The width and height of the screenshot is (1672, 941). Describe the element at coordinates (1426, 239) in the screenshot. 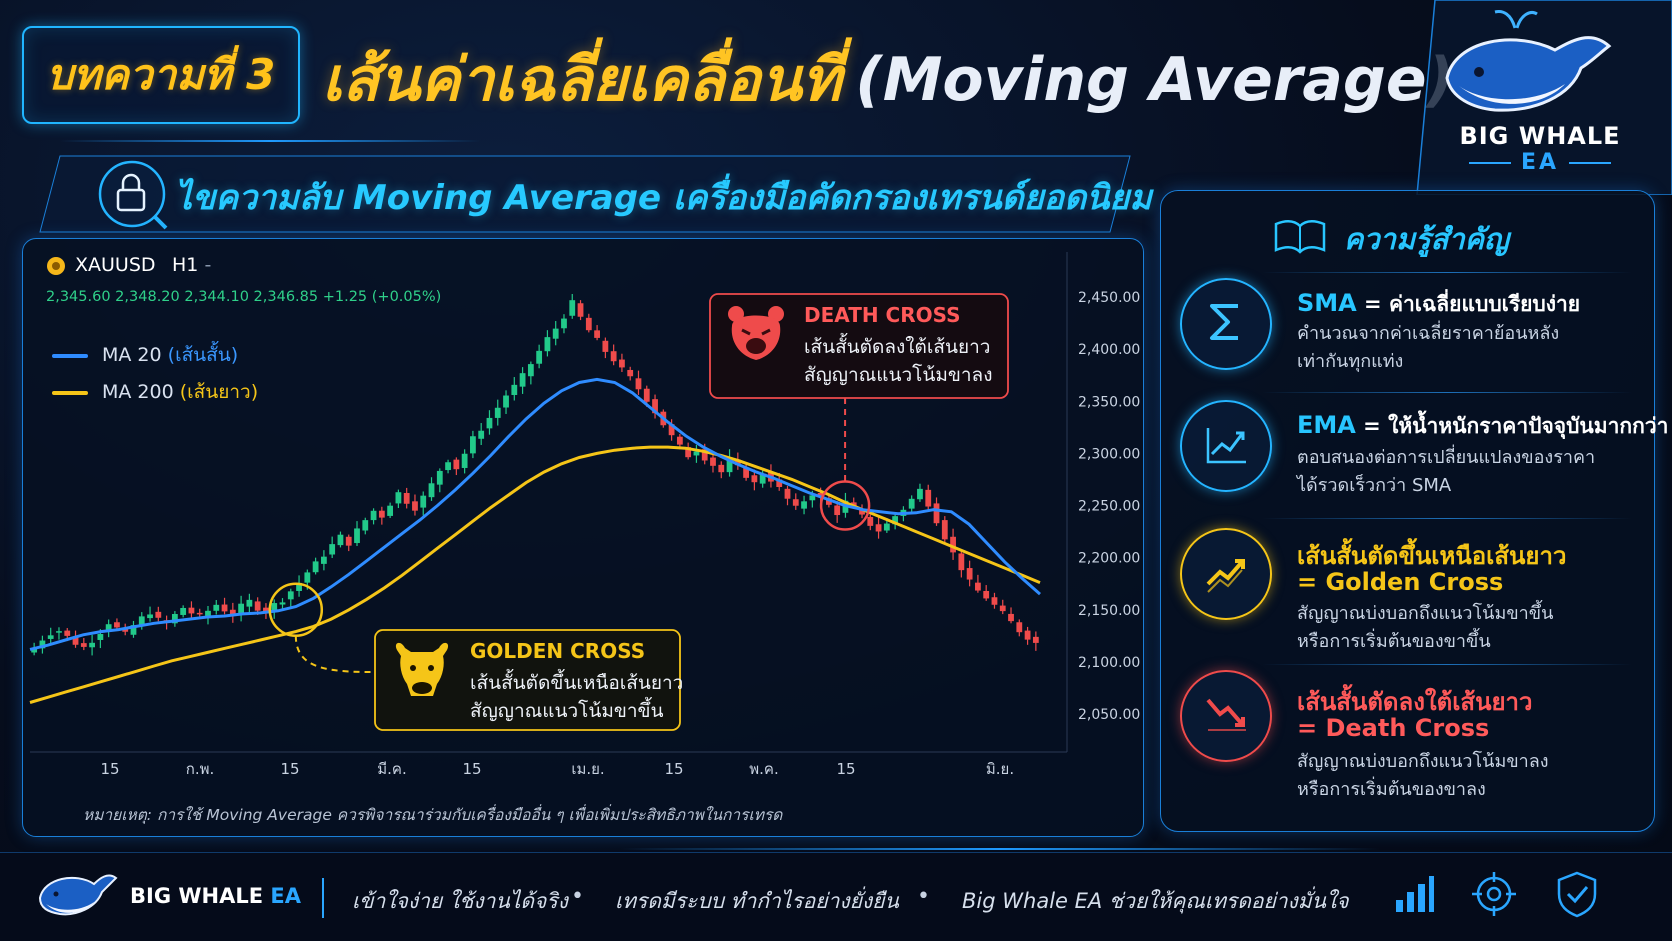

I see `info-title: ความรู้สำคัญ` at that location.